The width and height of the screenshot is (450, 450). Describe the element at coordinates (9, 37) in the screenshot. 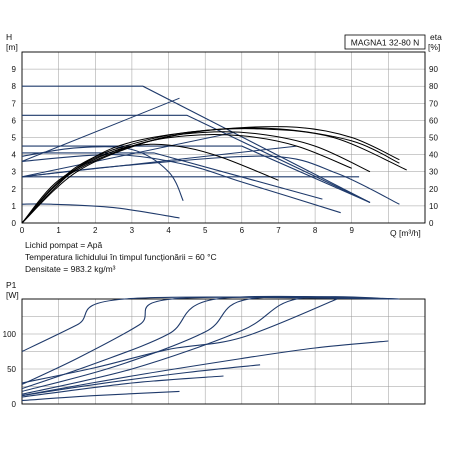

I see `y-axis-title: H` at that location.